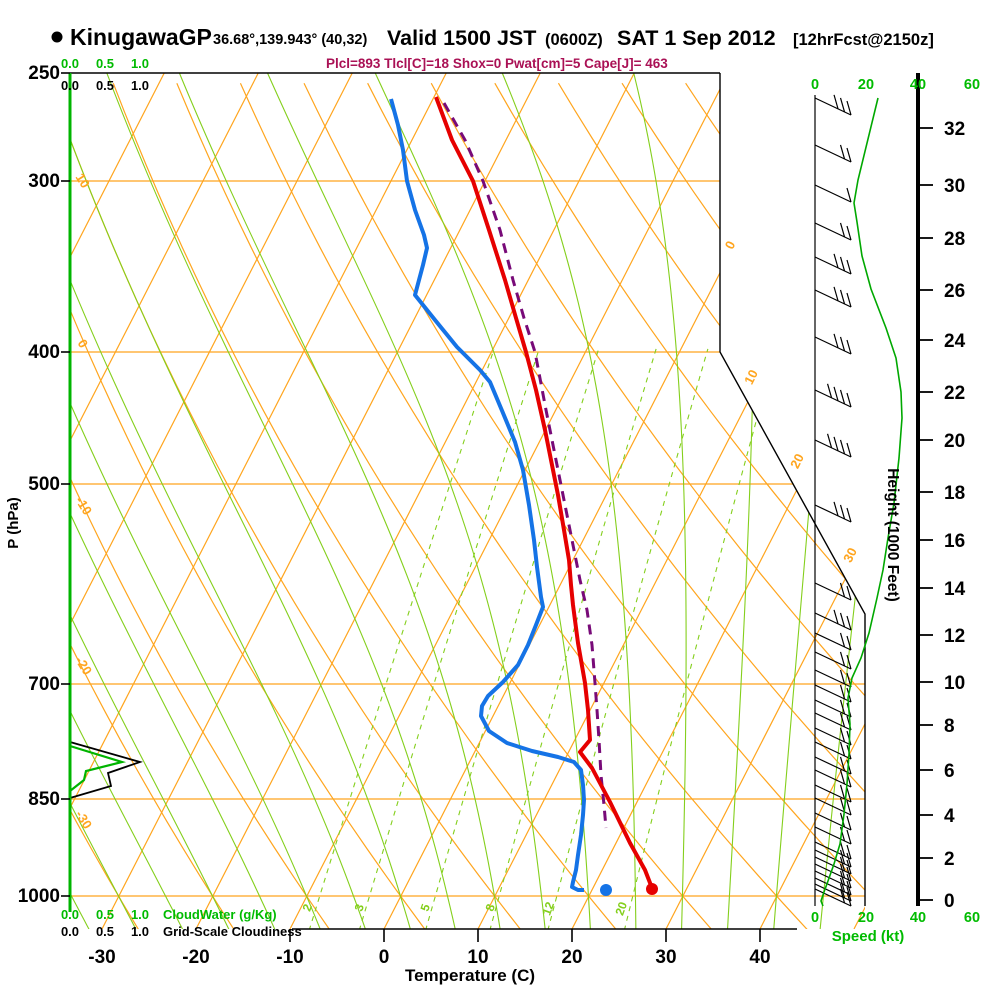 The height and width of the screenshot is (1000, 1000). I want to click on cloudwater-profile, so click(98, 768).